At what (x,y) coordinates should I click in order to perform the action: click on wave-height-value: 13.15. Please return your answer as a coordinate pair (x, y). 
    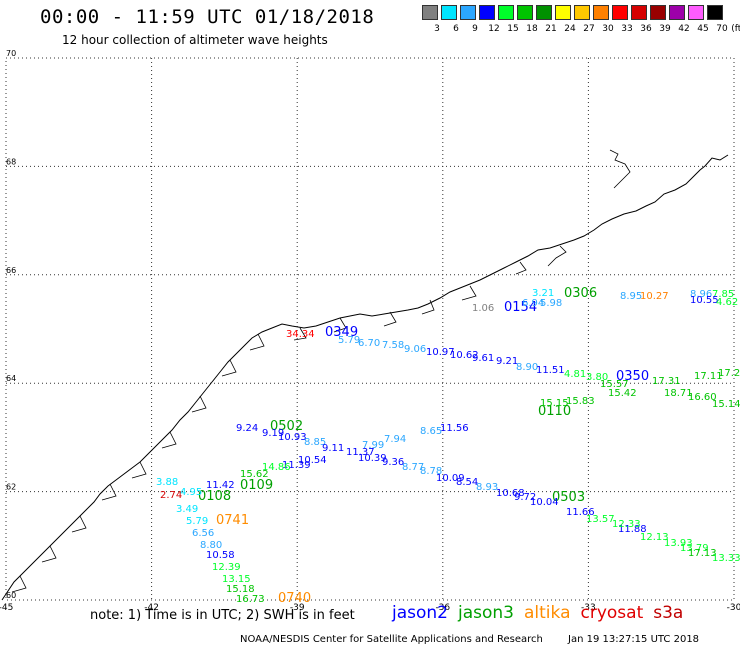
    Looking at the image, I should click on (236, 579).